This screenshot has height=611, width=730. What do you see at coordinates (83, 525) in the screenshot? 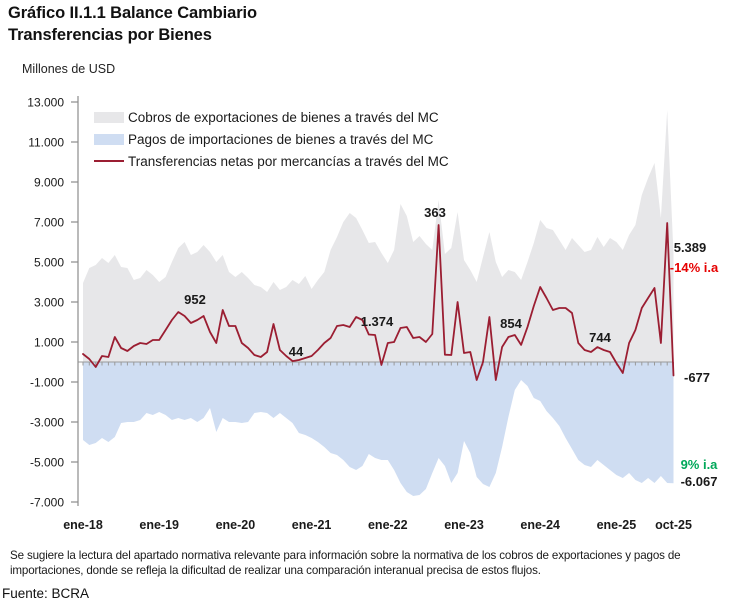
I see `x-tick-label: ene-18` at bounding box center [83, 525].